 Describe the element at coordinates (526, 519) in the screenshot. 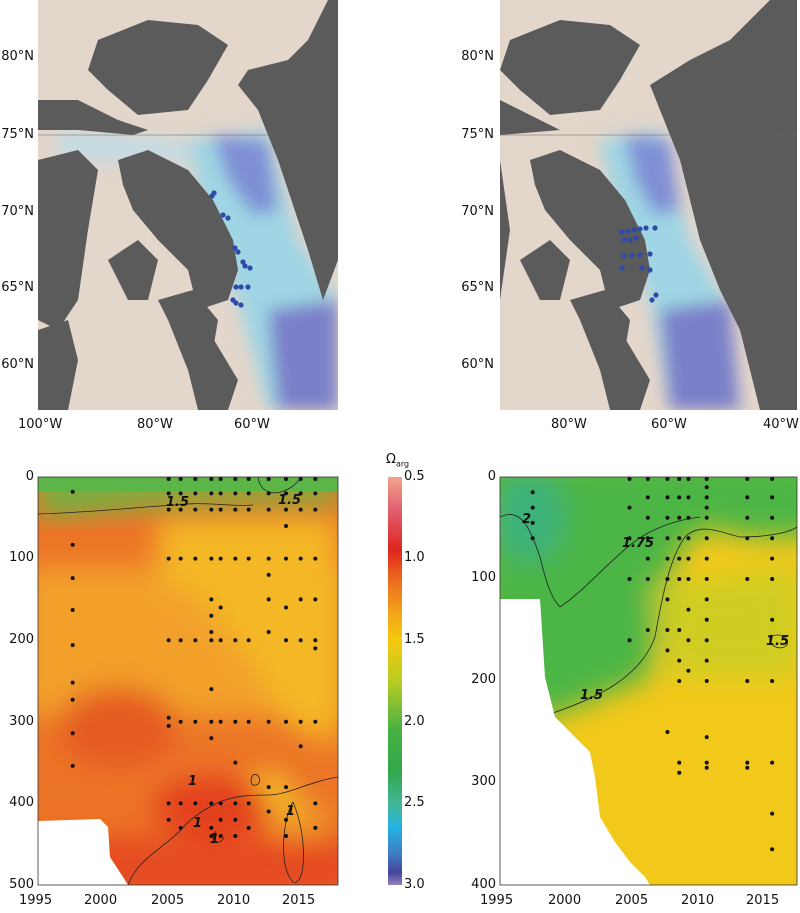

I see `contour-label: 2` at that location.